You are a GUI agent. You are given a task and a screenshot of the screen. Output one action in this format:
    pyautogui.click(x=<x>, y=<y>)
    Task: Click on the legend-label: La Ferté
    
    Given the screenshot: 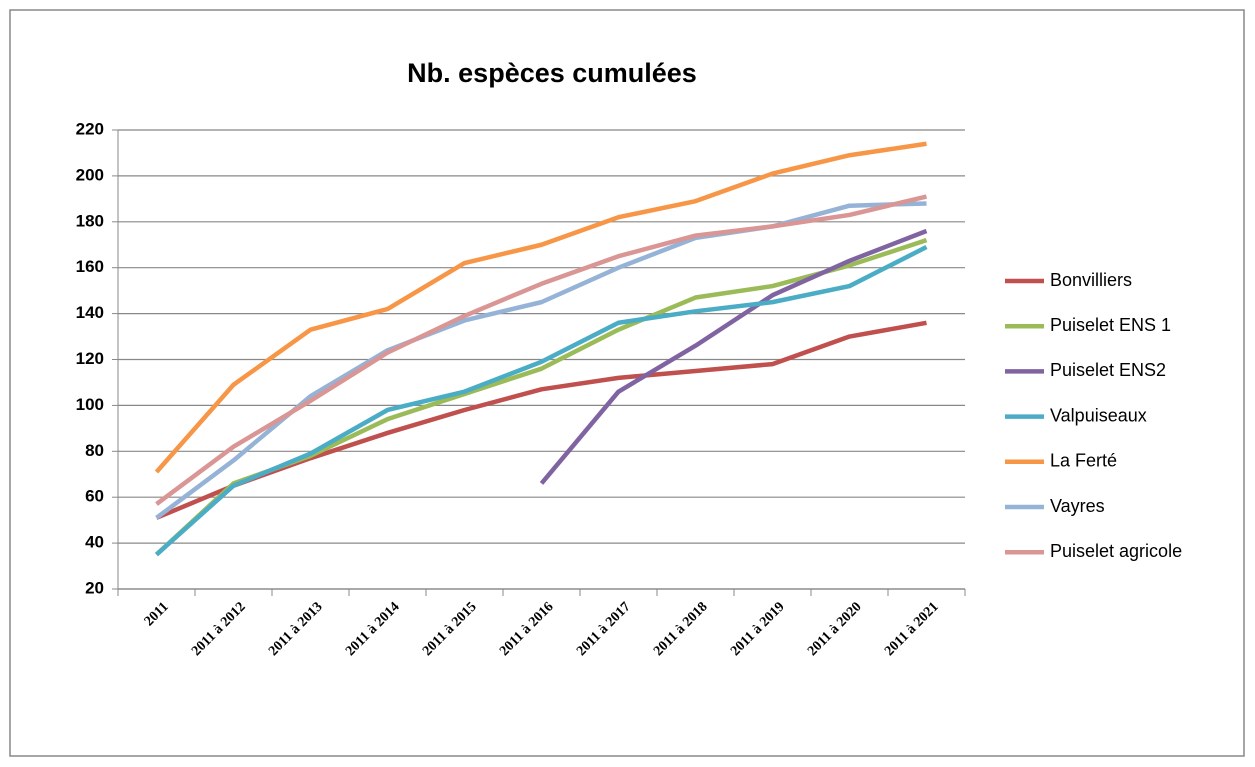 What is the action you would take?
    pyautogui.click(x=1083, y=461)
    